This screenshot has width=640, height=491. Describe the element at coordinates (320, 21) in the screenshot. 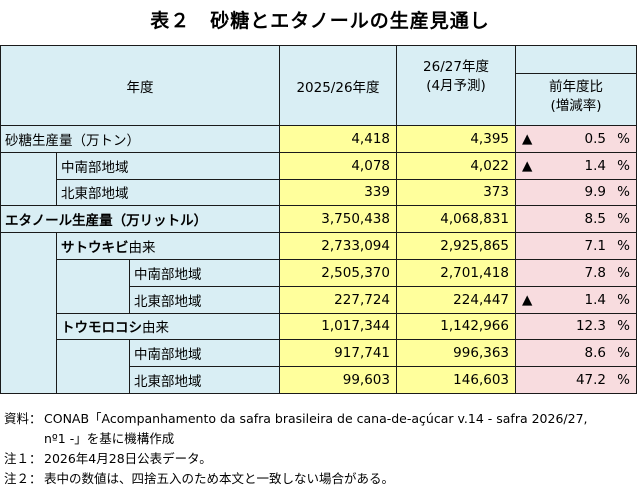

I see `table-title: 表２ 砂糖とエタノールの生産見通し` at that location.